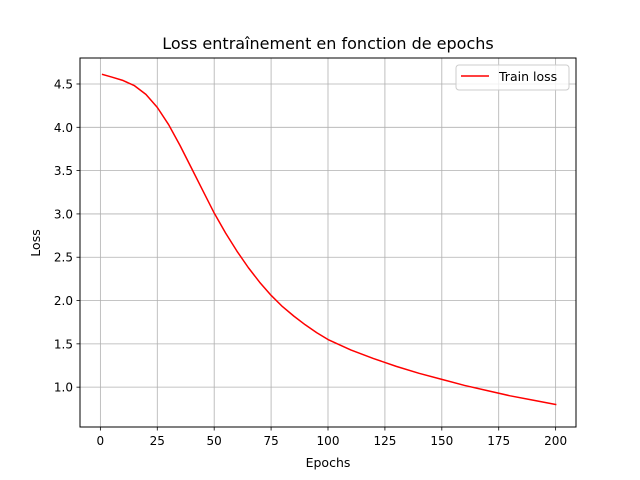 Image resolution: width=640 pixels, height=480 pixels. I want to click on x-axis-label: Epochs, so click(328, 462).